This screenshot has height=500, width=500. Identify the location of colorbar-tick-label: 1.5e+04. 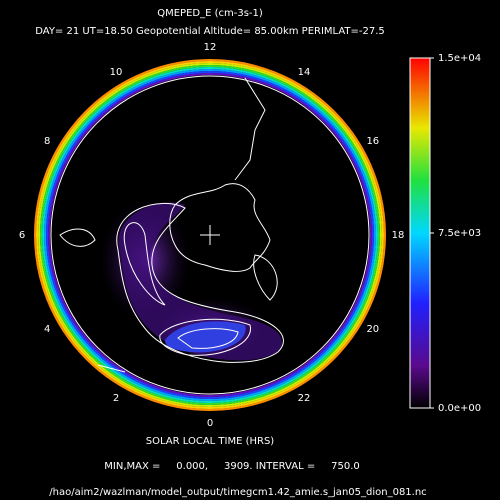
(459, 58).